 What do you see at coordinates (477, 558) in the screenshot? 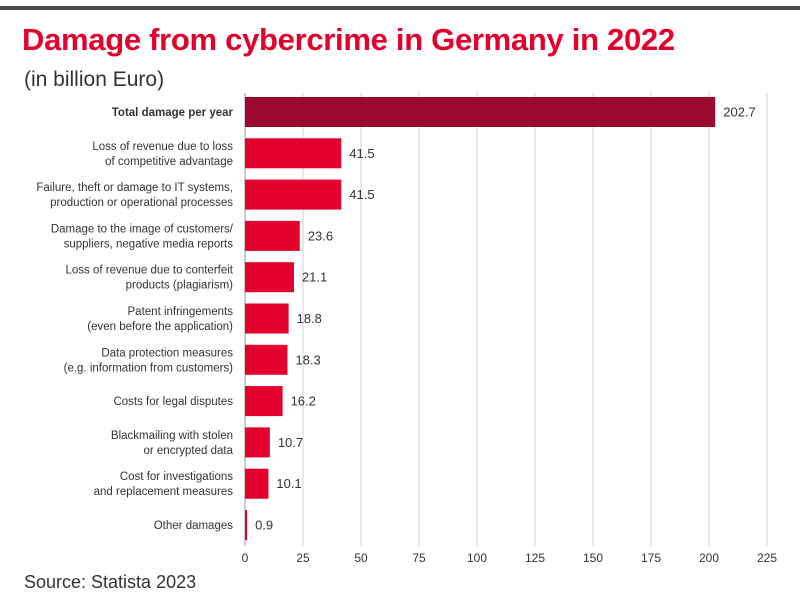
I see `x-tick-label: 100` at bounding box center [477, 558].